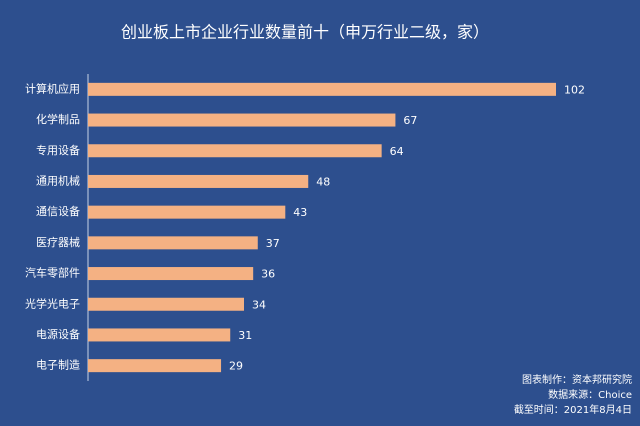  What do you see at coordinates (300, 212) in the screenshot?
I see `value-label: 43` at bounding box center [300, 212].